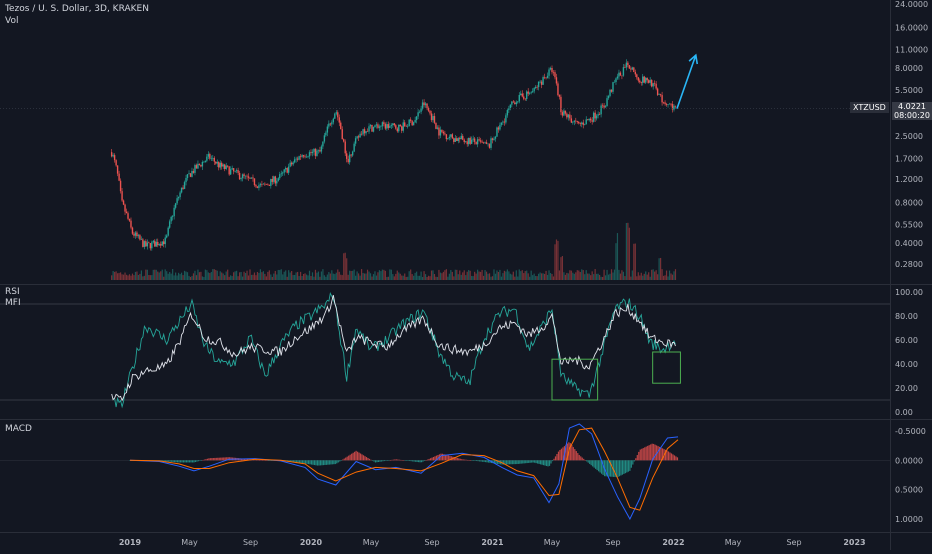 Image resolution: width=932 pixels, height=554 pixels. I want to click on bar-countdown: 08:00:20, so click(912, 115).